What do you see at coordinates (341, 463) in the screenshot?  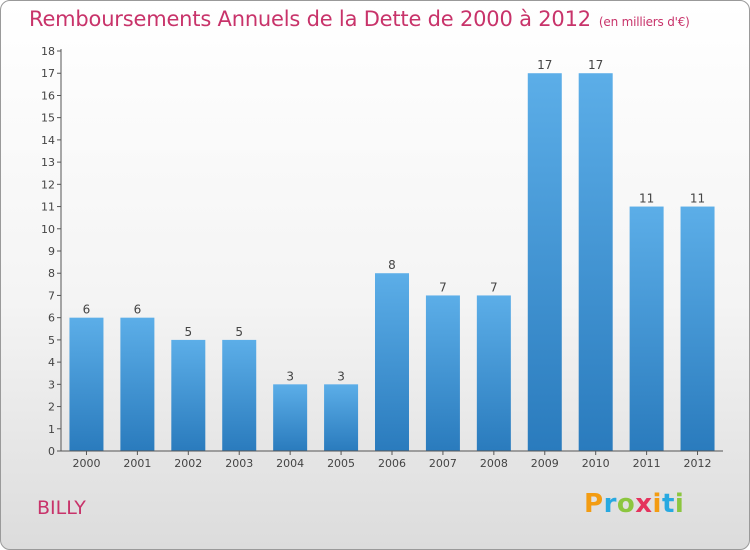 I see `x-tick-label: 2005` at bounding box center [341, 463].